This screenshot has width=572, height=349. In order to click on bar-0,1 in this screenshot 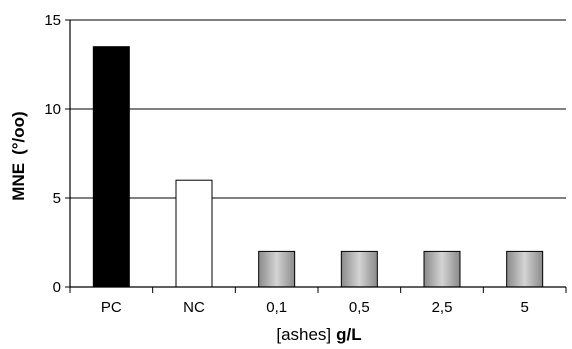, I will do `click(277, 269)`.